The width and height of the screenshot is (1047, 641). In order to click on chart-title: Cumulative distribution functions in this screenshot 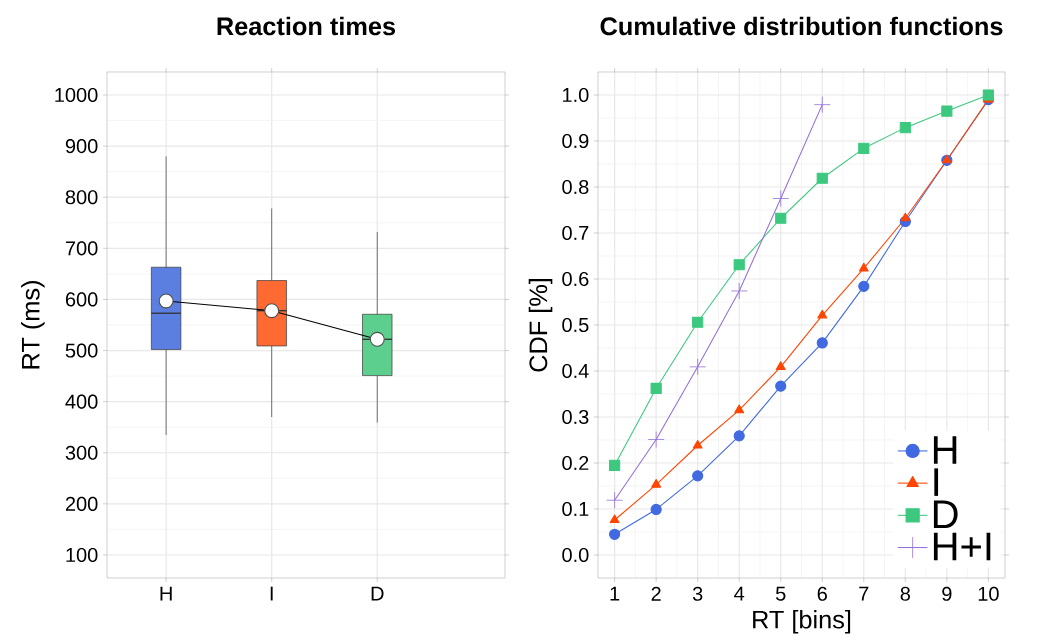, I will do `click(801, 26)`.